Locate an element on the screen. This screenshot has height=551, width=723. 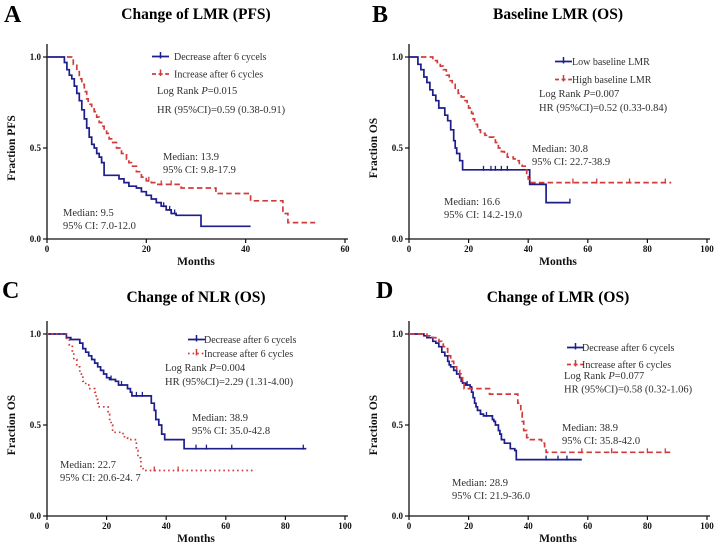
svg-text: 95% CI: 22.7-38.9 is located at coordinates (571, 162).